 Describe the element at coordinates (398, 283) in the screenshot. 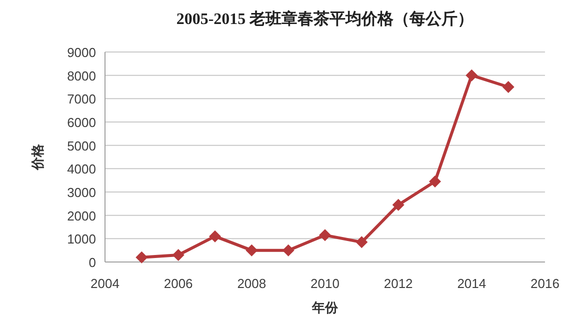

I see `x-tick-label: 2012` at that location.